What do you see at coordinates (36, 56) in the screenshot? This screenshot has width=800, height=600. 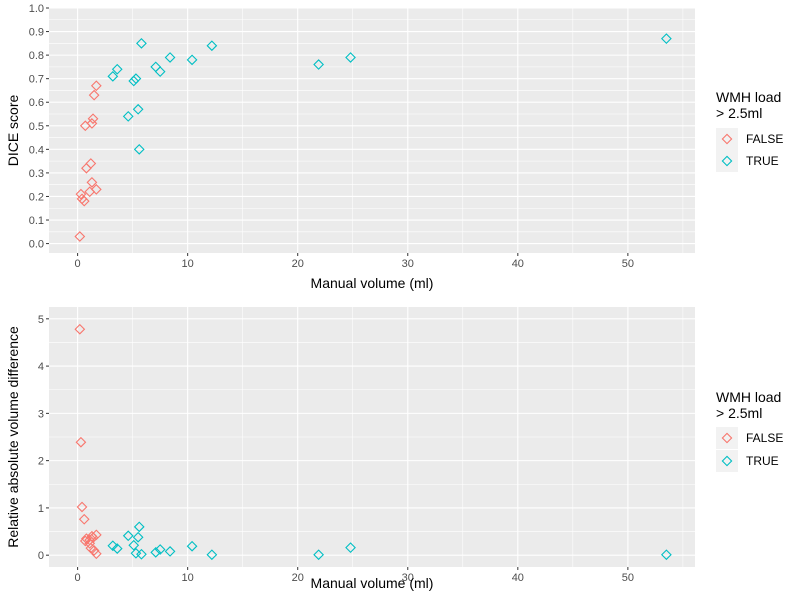 I see `y-tick-label: 0.8` at bounding box center [36, 56].